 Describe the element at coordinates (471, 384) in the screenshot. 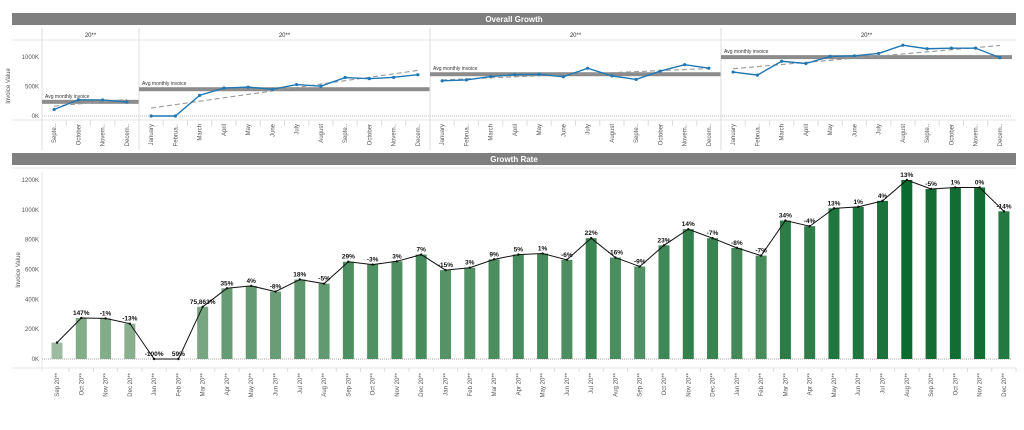

I see `month-label: Feb 20**` at that location.